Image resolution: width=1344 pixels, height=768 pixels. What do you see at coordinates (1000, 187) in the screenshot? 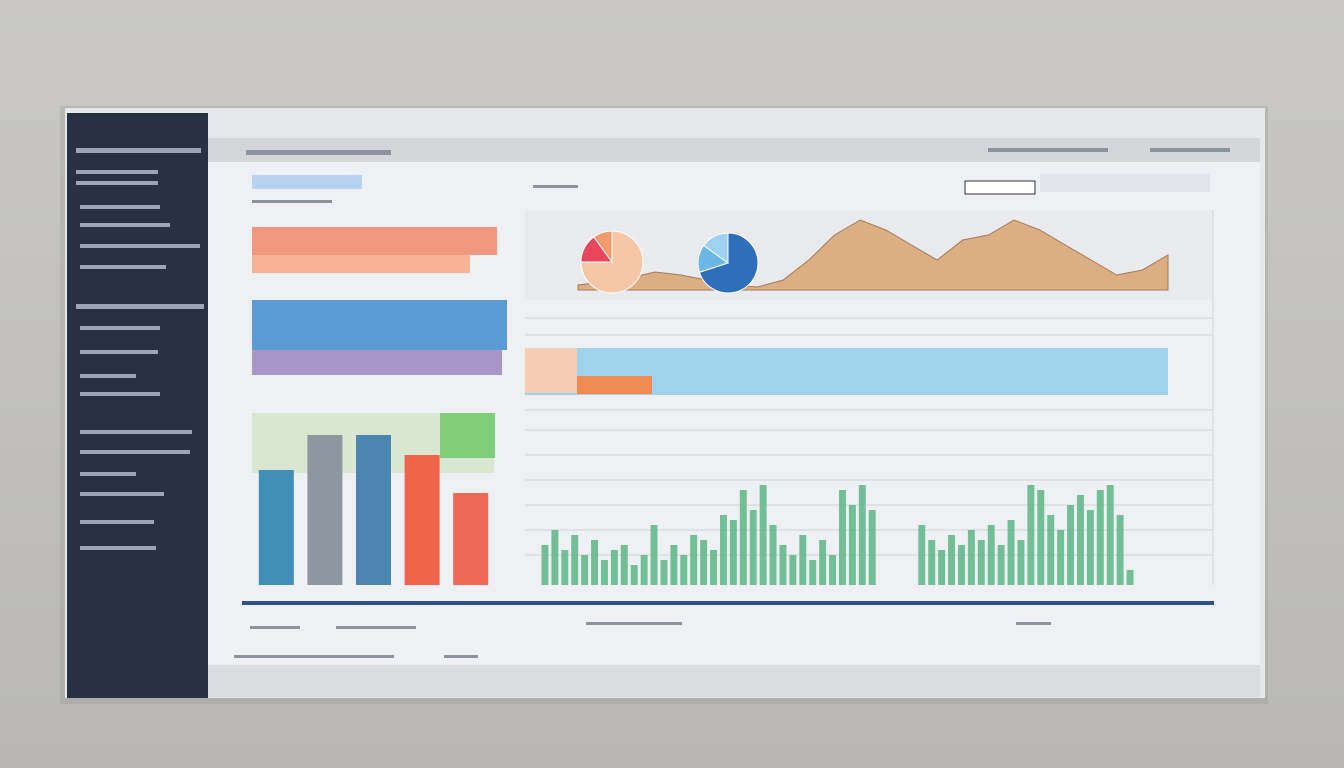
I see `button` at bounding box center [1000, 187].